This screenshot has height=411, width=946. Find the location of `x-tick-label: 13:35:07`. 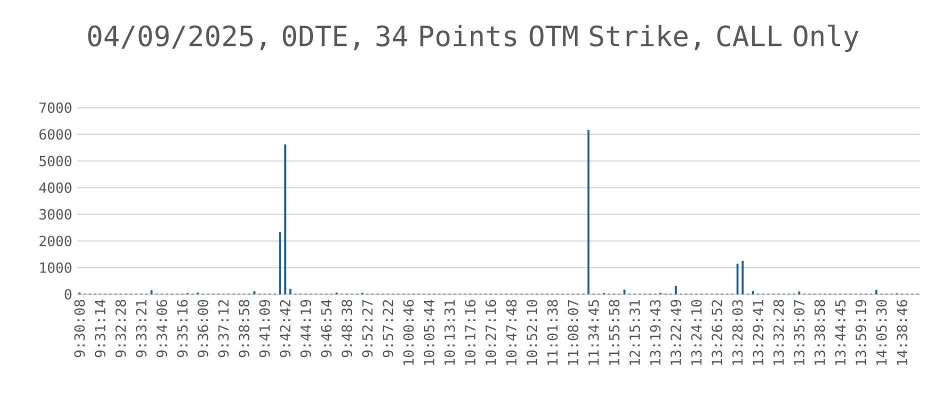

x-tick-label: 13:35:07 is located at coordinates (799, 332).